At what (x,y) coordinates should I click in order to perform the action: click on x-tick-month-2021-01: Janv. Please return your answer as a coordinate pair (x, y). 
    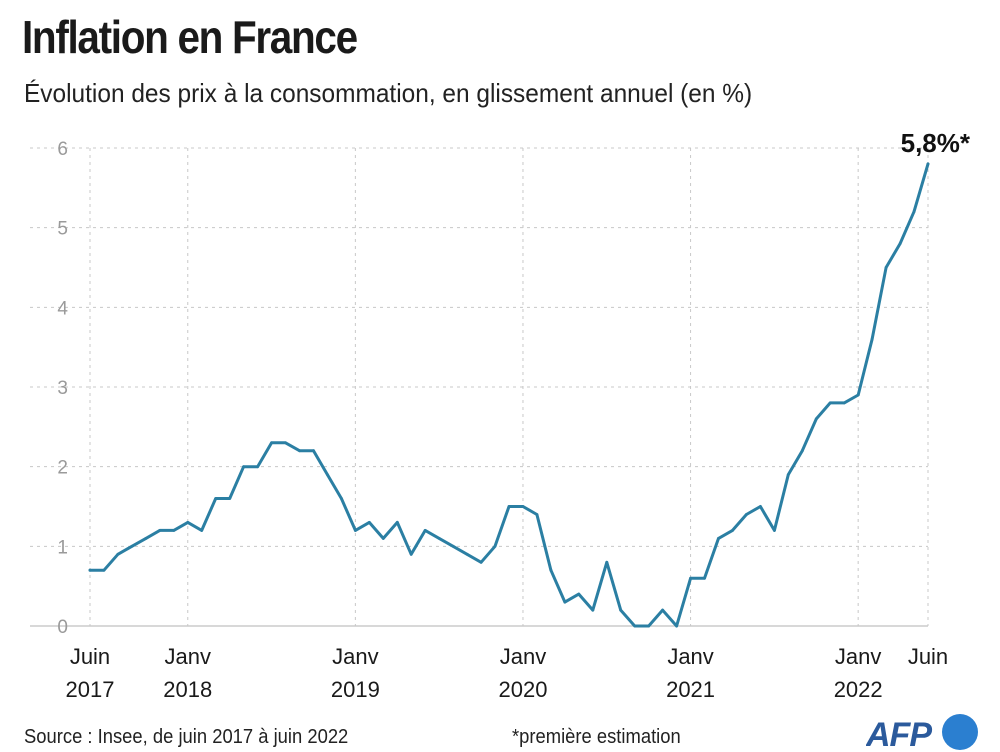
    Looking at the image, I should click on (690, 656).